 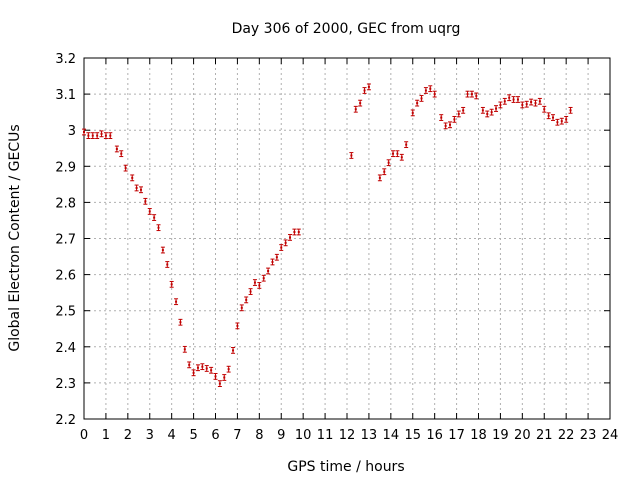 I want to click on x-tick-label: 18, so click(x=478, y=435).